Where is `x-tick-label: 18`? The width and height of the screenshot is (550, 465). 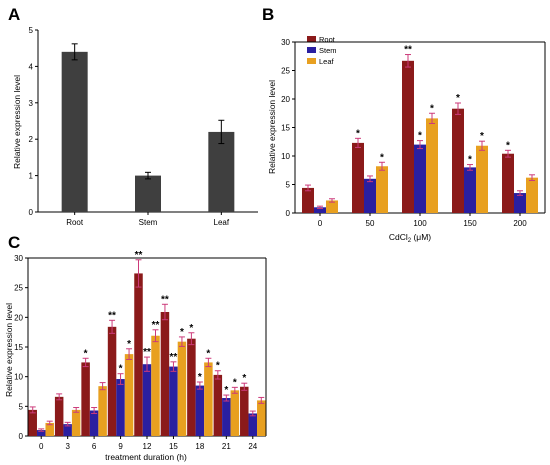
x-tick-label: 18 is located at coordinates (199, 446).